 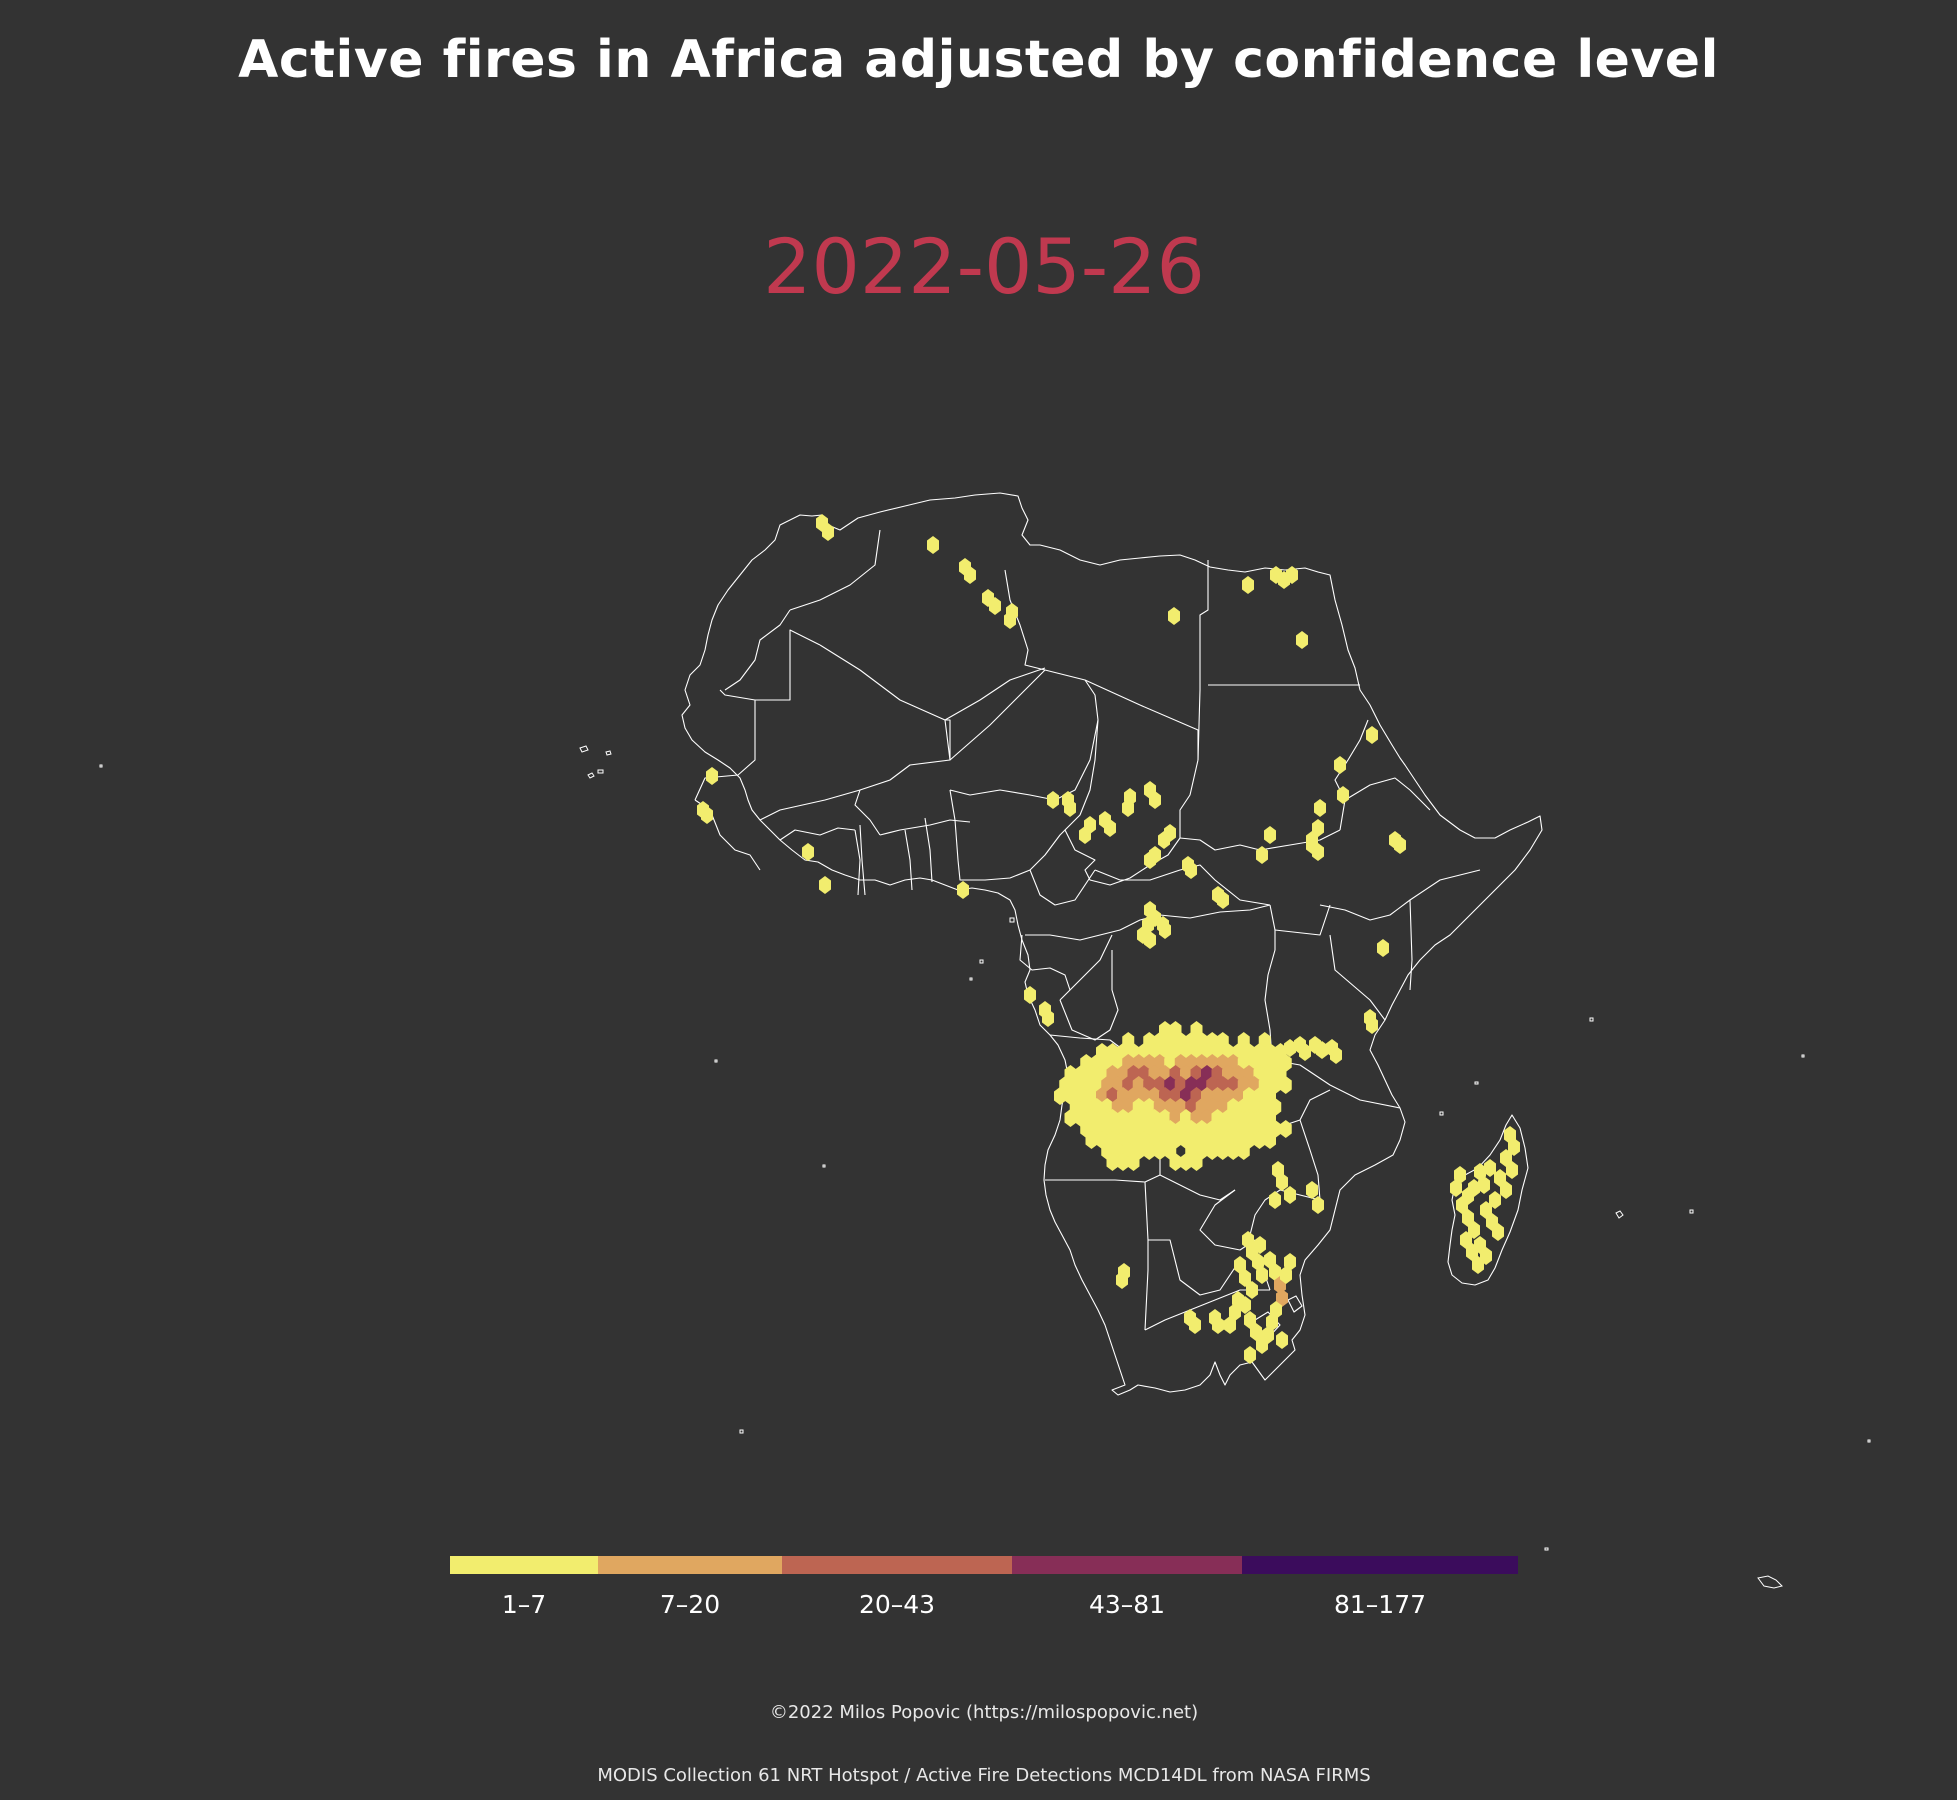 I want to click on border-algeria-libya, so click(x=1025, y=620).